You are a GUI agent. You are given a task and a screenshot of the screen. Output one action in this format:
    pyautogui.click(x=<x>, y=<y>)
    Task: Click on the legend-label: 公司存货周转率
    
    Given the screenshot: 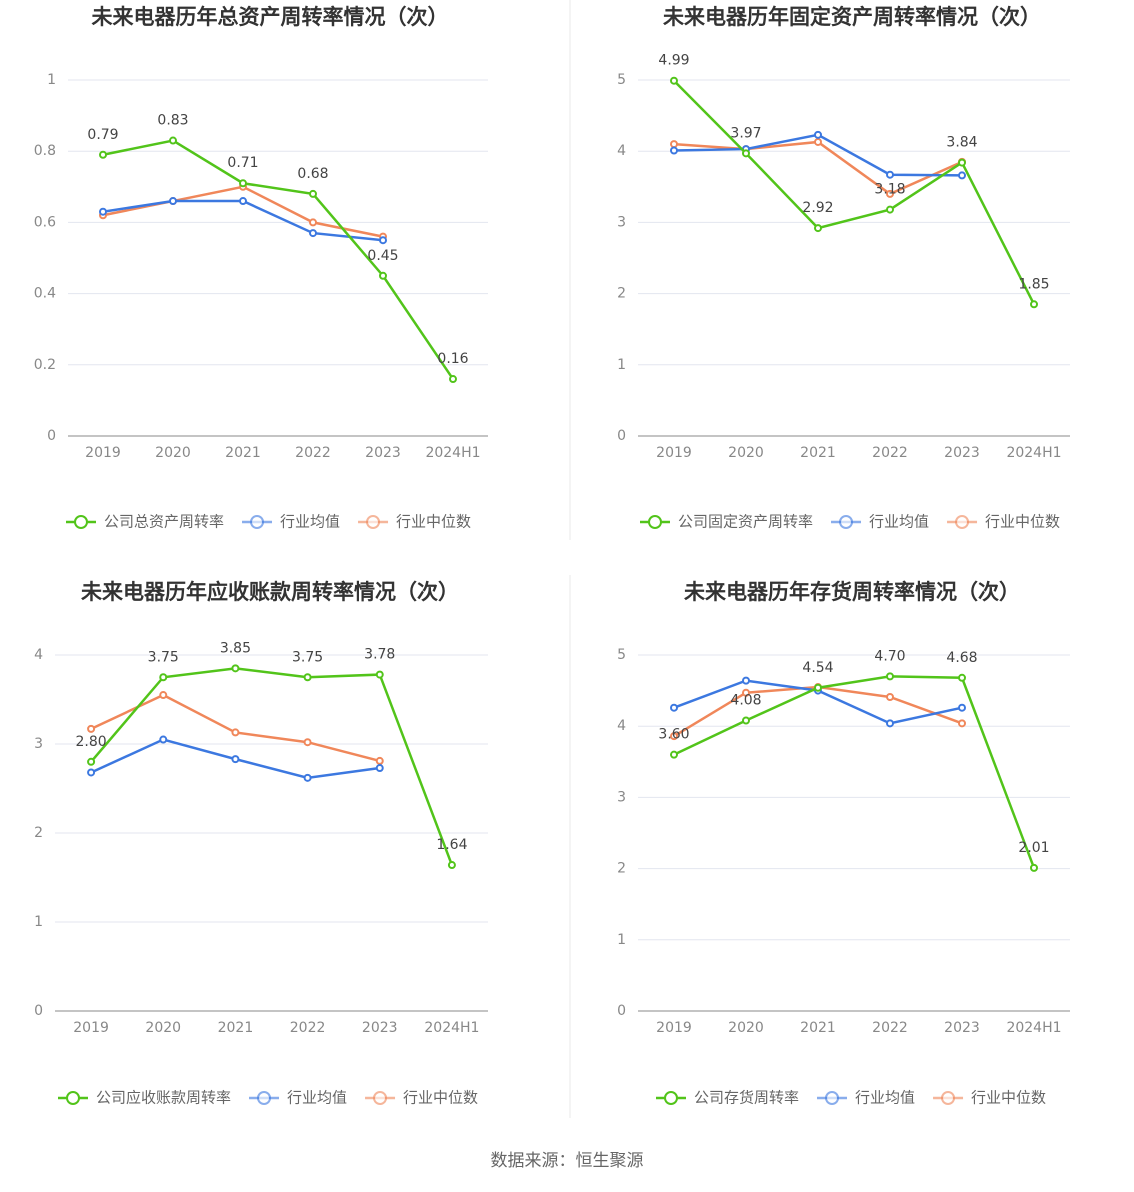 What is the action you would take?
    pyautogui.click(x=746, y=1098)
    